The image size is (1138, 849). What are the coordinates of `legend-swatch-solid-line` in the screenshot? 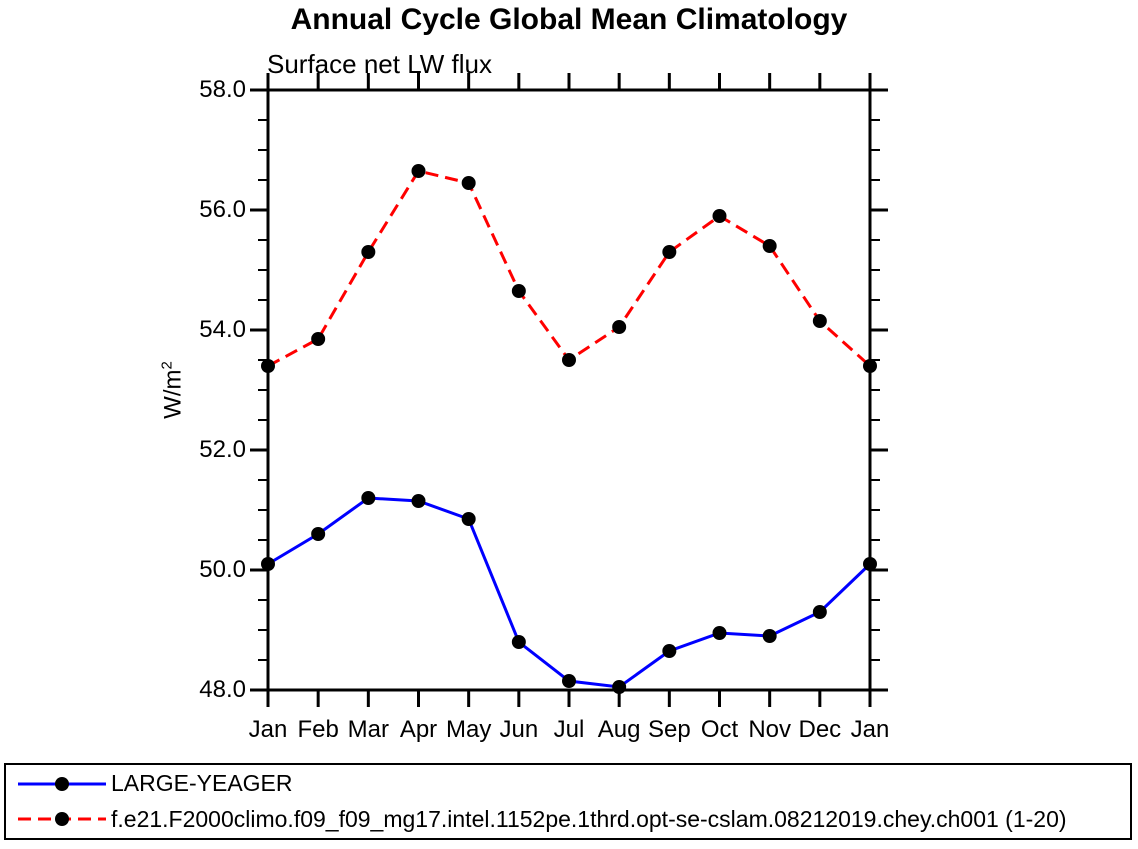 It's located at (62, 783).